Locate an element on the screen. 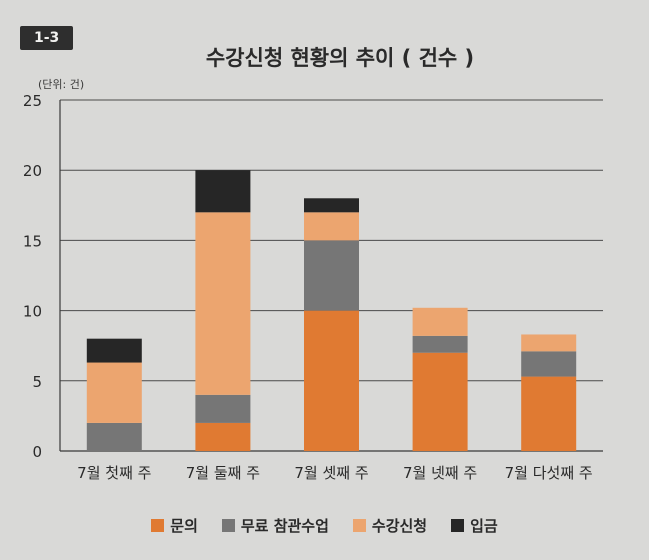 The width and height of the screenshot is (649, 560). legend-item: 입금 is located at coordinates (474, 525).